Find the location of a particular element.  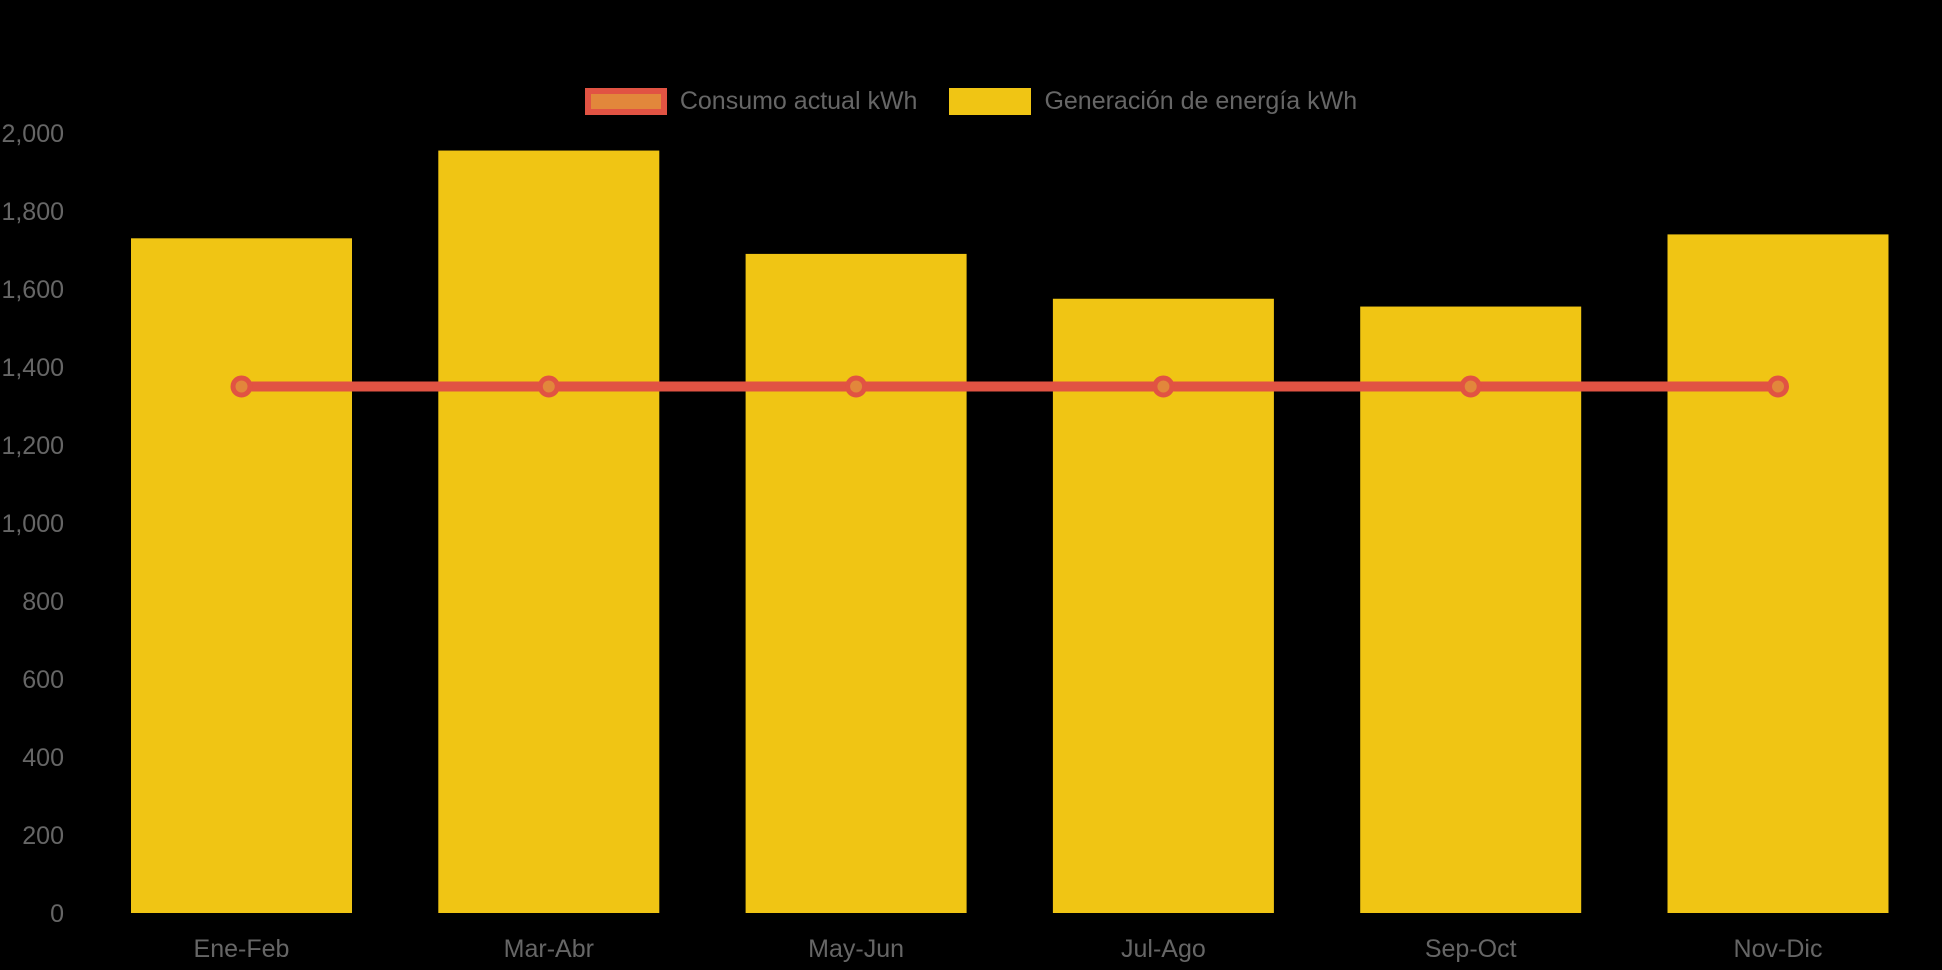

y-axis-tick-label: 1,400 is located at coordinates (32, 368).